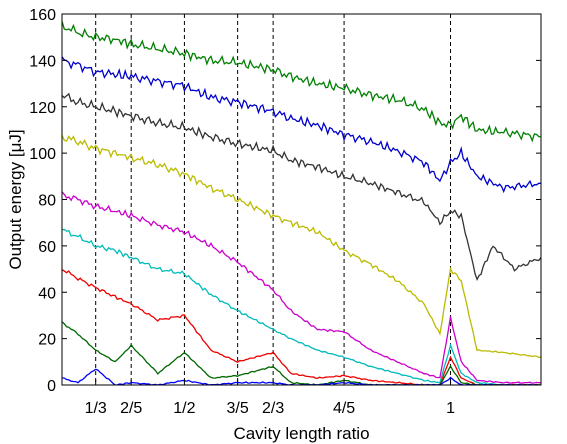 This screenshot has height=444, width=567. What do you see at coordinates (301, 433) in the screenshot?
I see `x-axis-label: Cavity length ratio` at bounding box center [301, 433].